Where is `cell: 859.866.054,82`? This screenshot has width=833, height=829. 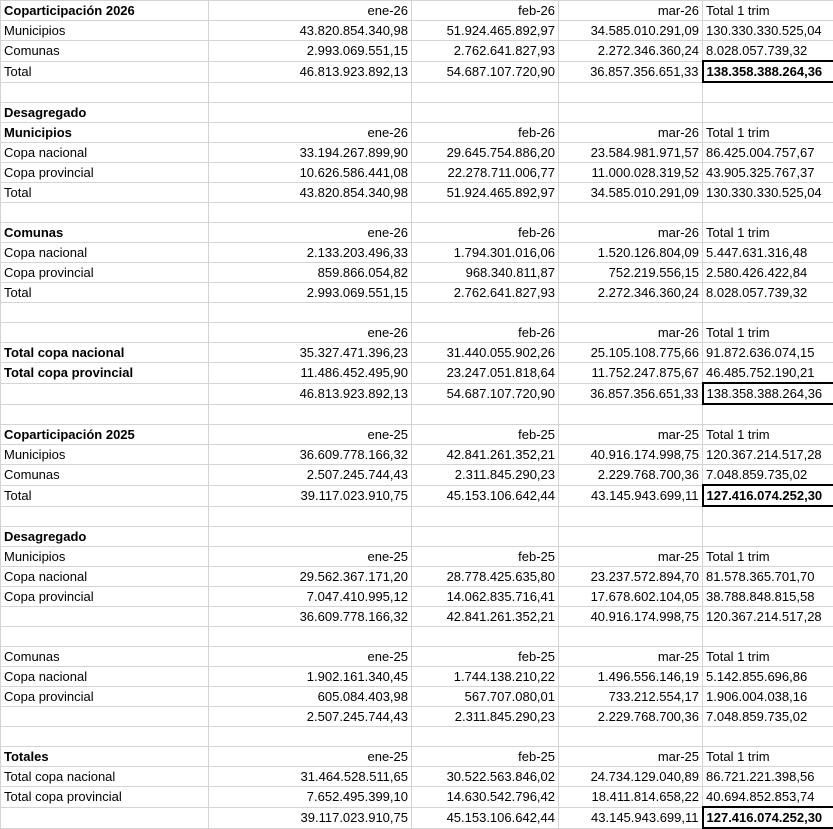 cell: 859.866.054,82 is located at coordinates (310, 273).